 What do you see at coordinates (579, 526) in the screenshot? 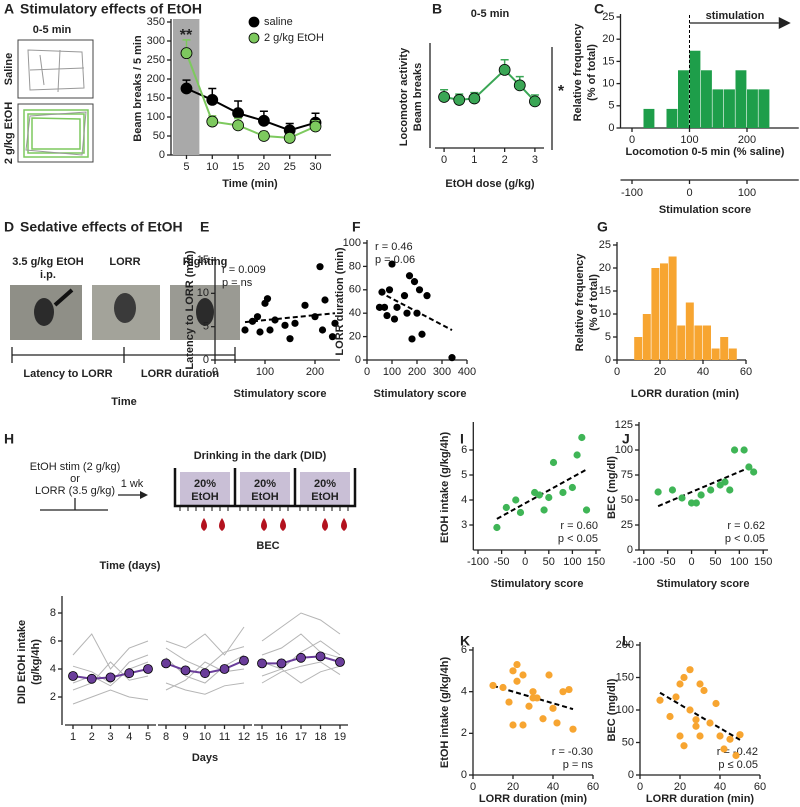
I see `annotation: r = 0.60` at bounding box center [579, 526].